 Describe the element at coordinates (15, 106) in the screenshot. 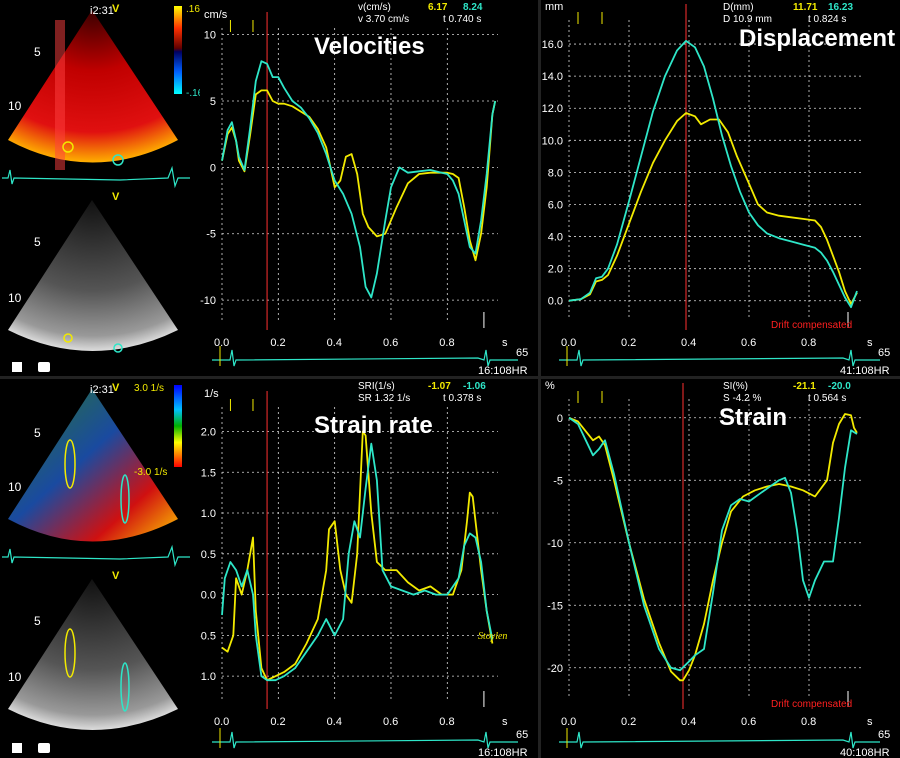

I see `echo-depth-10-top: 10` at that location.